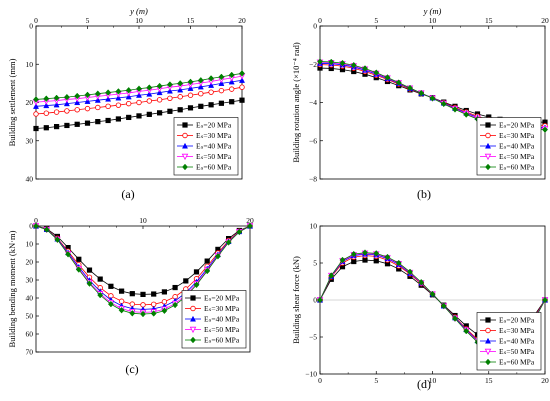 The image size is (550, 401). Describe the element at coordinates (191, 20) in the screenshot. I see `chart-a-x-tick-label: 15` at that location.